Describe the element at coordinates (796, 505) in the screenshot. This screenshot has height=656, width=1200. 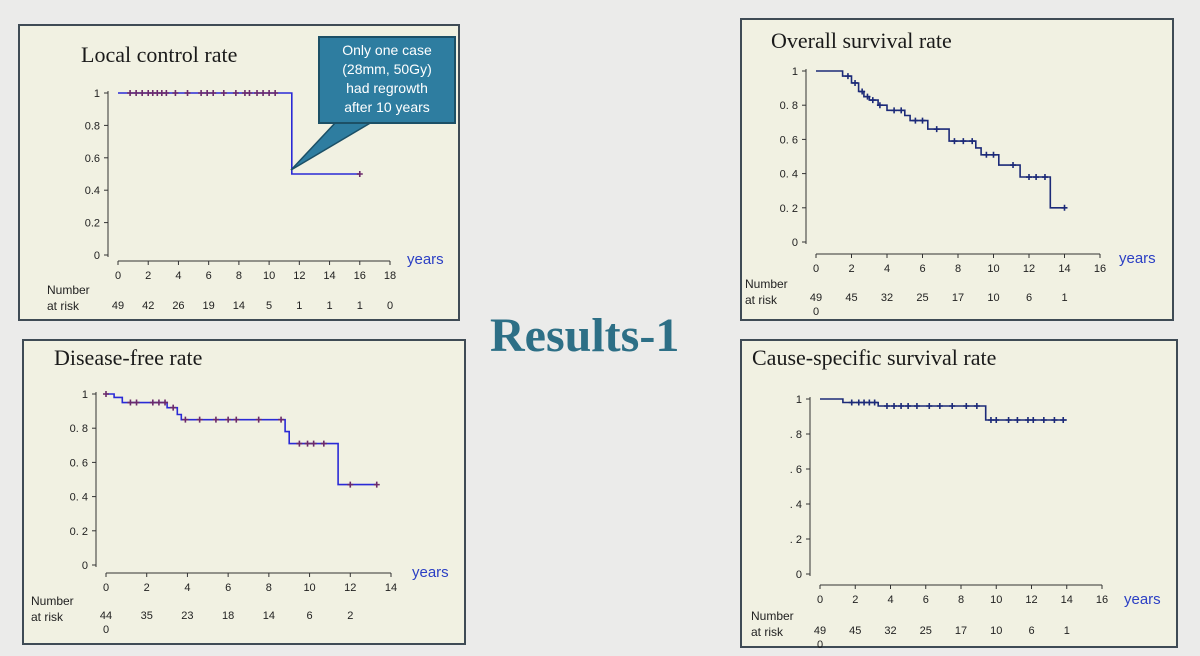
I see `y-tick-label: . 4` at that location.